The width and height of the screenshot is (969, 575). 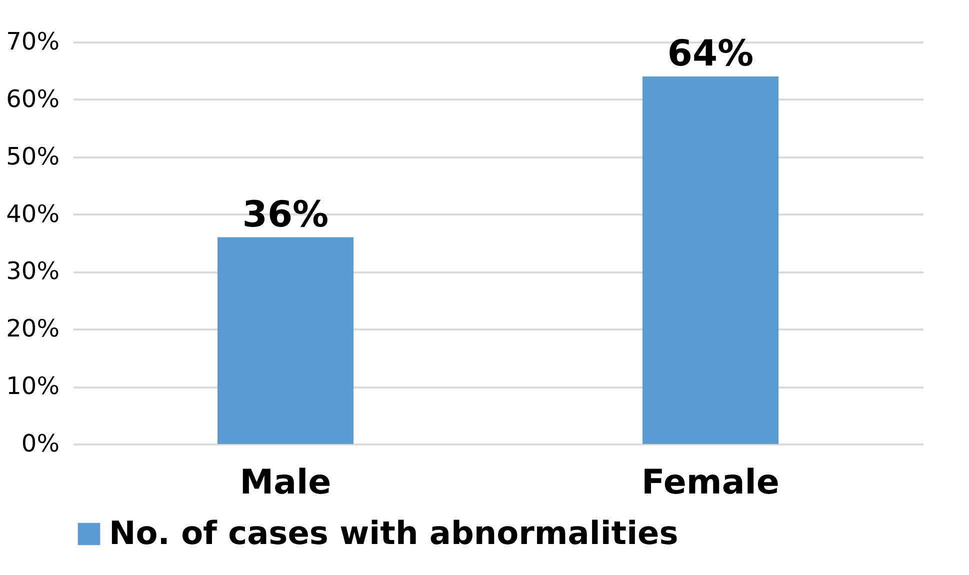 I want to click on y-tick-label: 10%, so click(x=33, y=386).